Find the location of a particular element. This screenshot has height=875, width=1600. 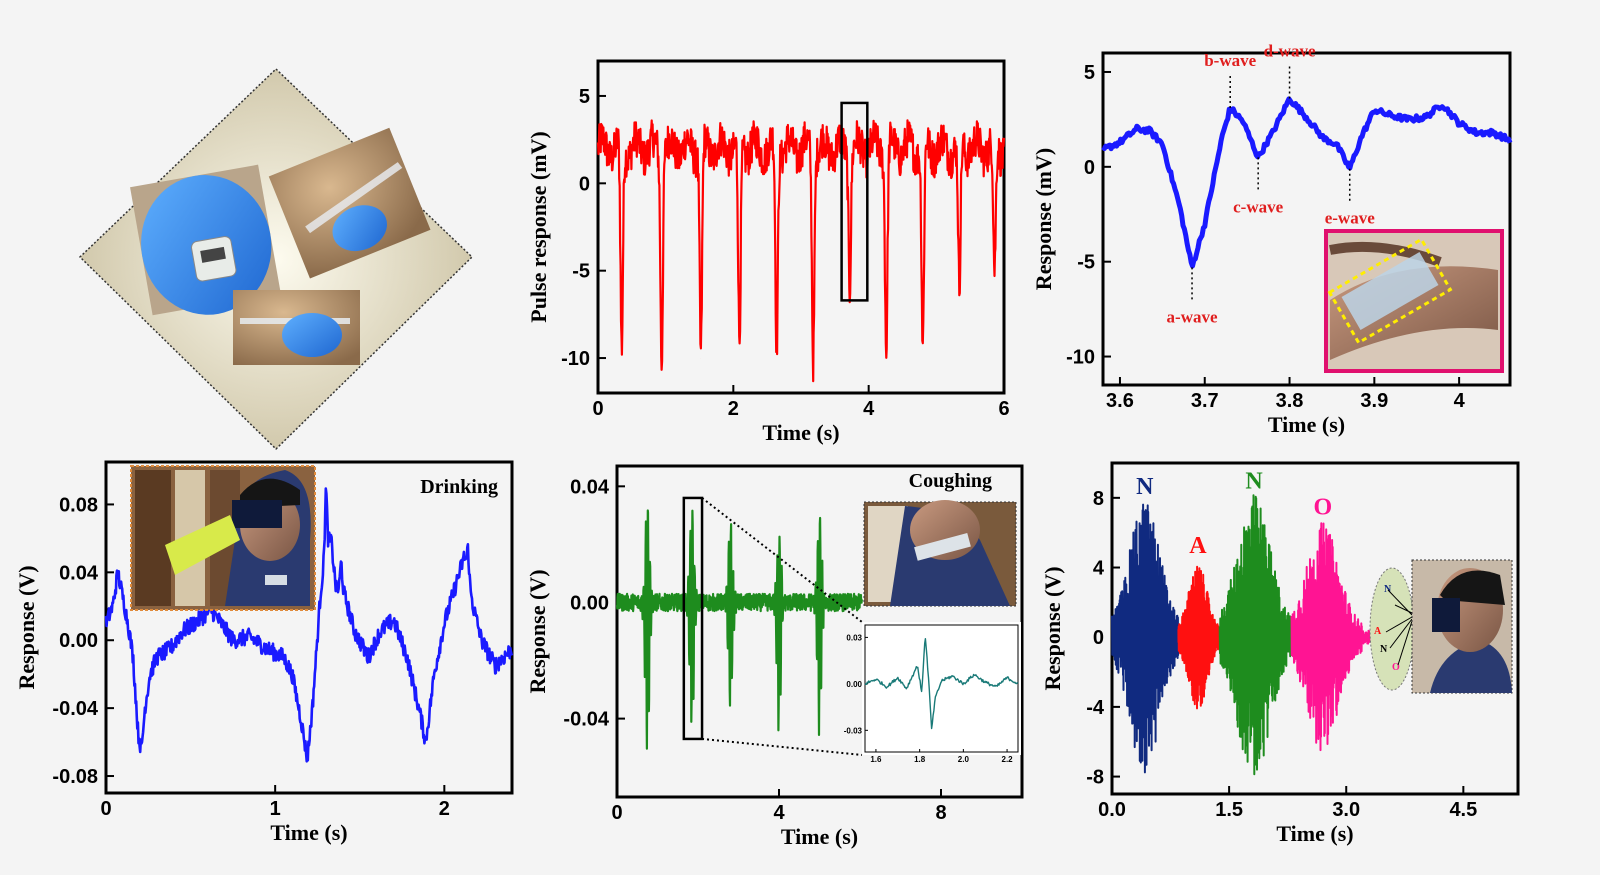

y-tick-label: 0.08 is located at coordinates (78, 505).